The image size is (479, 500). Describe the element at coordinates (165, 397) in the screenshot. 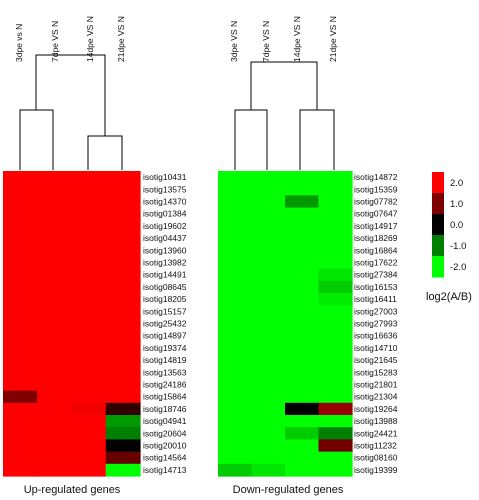

I see `row-label: isotig15864` at that location.